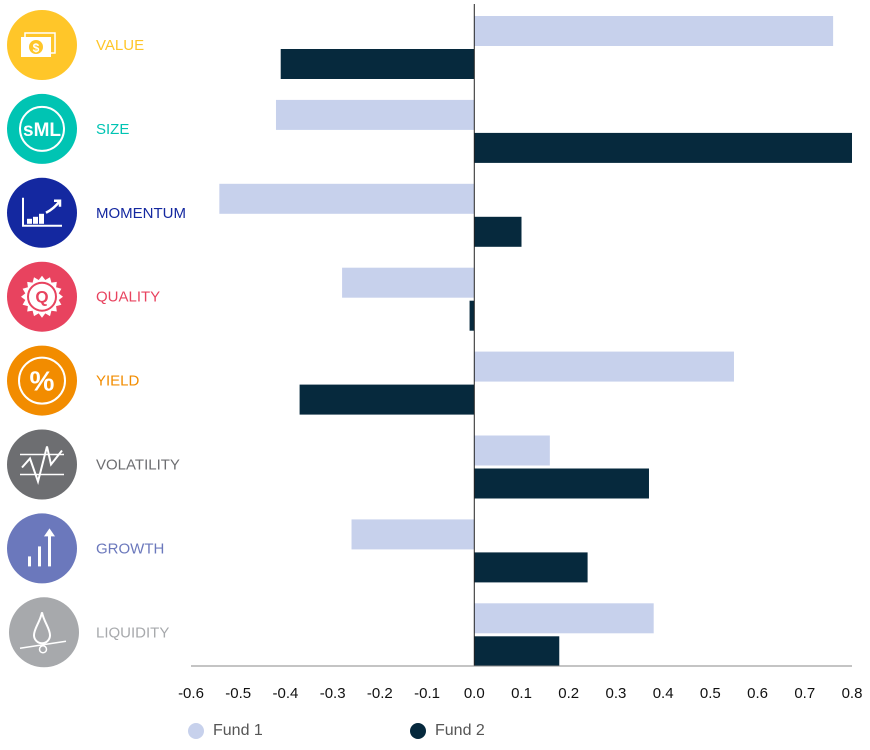  Describe the element at coordinates (757, 693) in the screenshot. I see `x-tick-label: 0.6` at that location.